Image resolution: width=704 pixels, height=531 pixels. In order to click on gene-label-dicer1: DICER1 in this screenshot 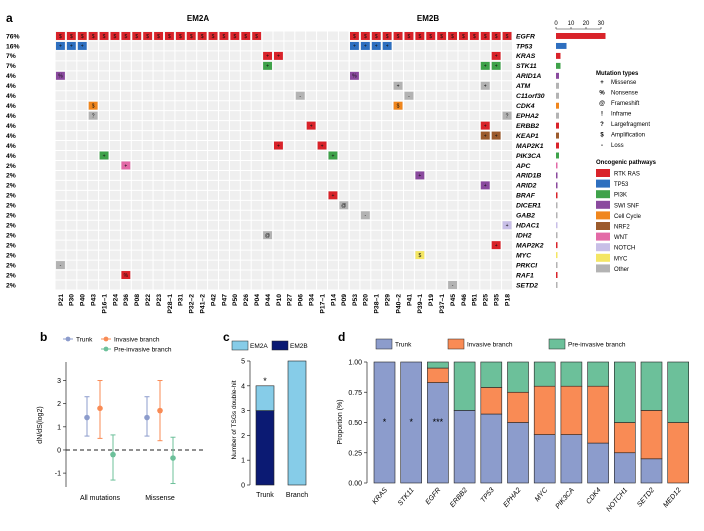, I will do `click(528, 206)`.